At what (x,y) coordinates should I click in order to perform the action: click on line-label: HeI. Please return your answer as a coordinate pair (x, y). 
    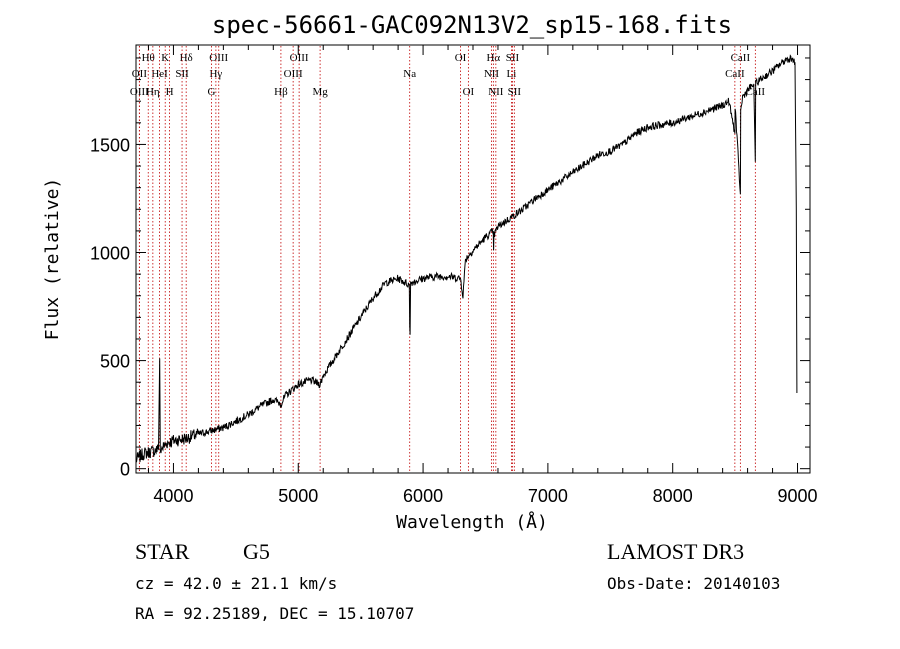
    Looking at the image, I should click on (159, 74).